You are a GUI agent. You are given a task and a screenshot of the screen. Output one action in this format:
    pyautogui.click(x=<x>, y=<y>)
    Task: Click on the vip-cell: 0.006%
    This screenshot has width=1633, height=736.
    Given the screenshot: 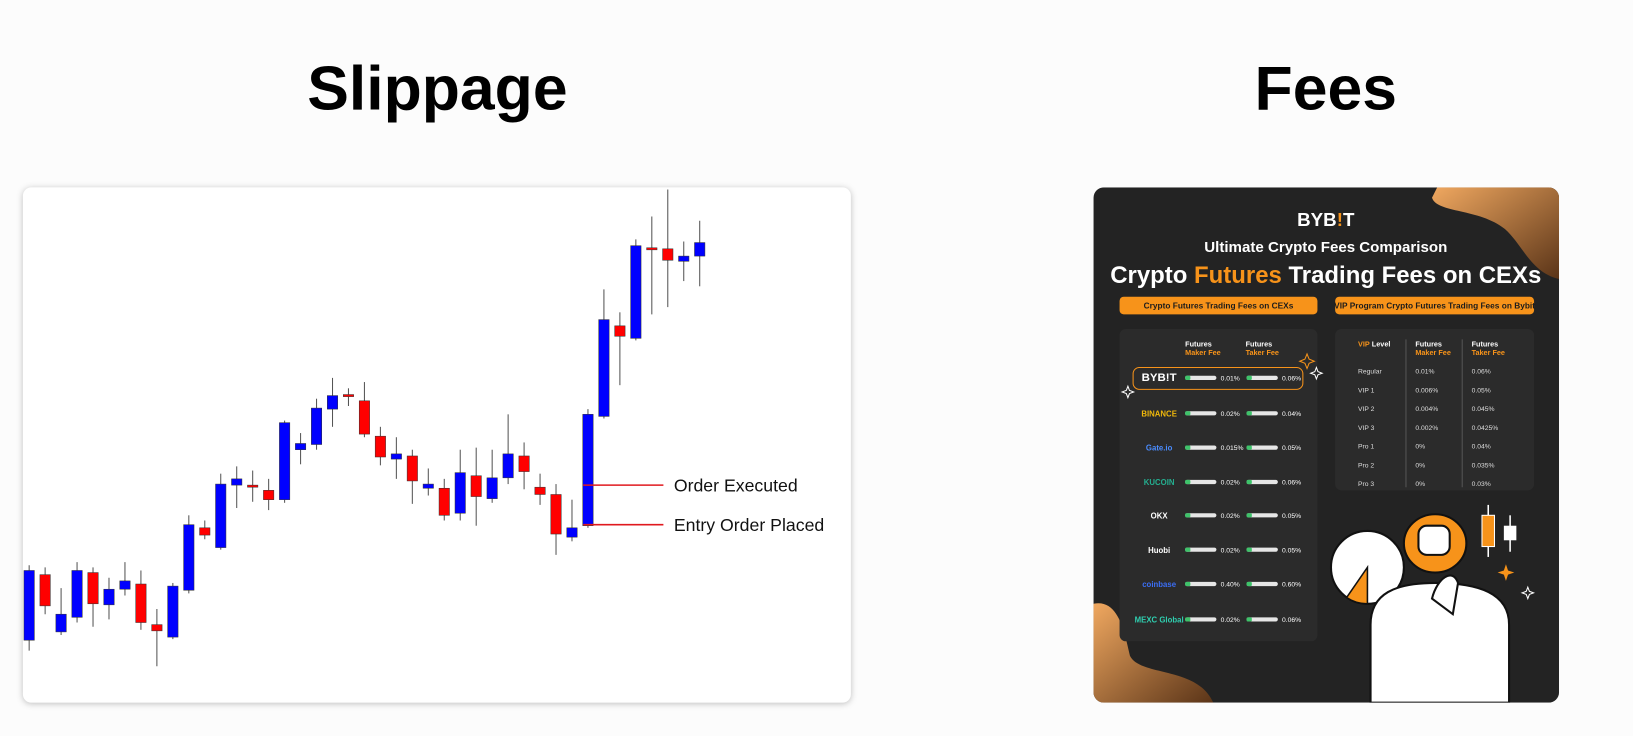 What is the action you would take?
    pyautogui.click(x=1426, y=390)
    